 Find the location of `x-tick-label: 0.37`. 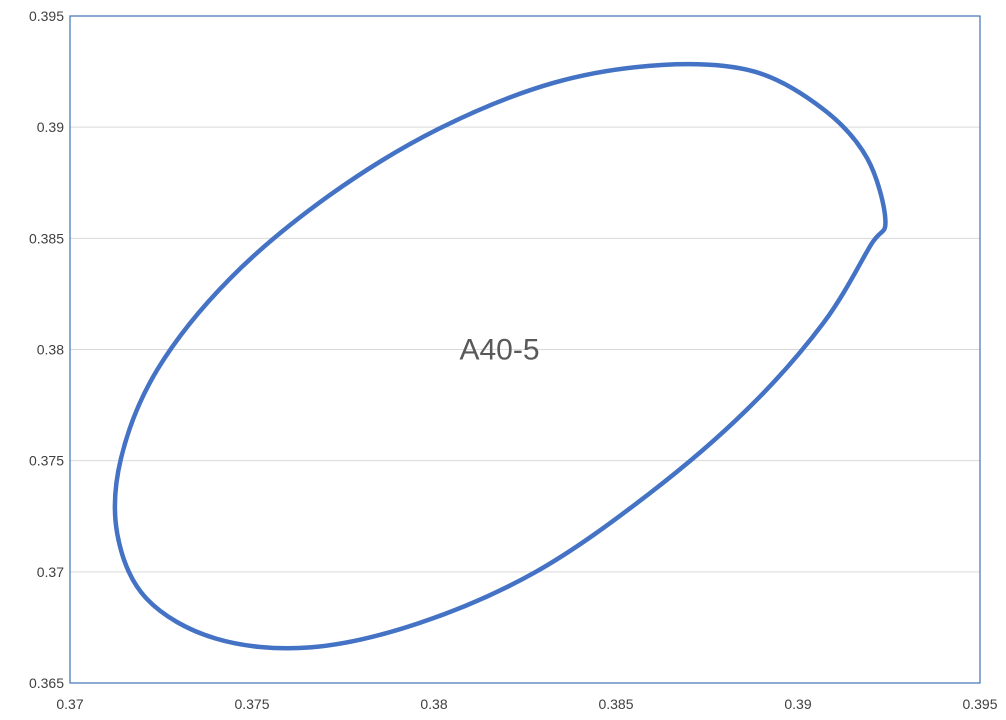

x-tick-label: 0.37 is located at coordinates (69, 704).